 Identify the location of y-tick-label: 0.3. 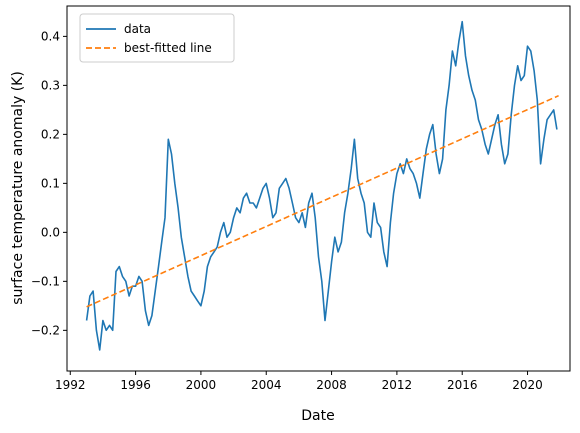
(50, 85).